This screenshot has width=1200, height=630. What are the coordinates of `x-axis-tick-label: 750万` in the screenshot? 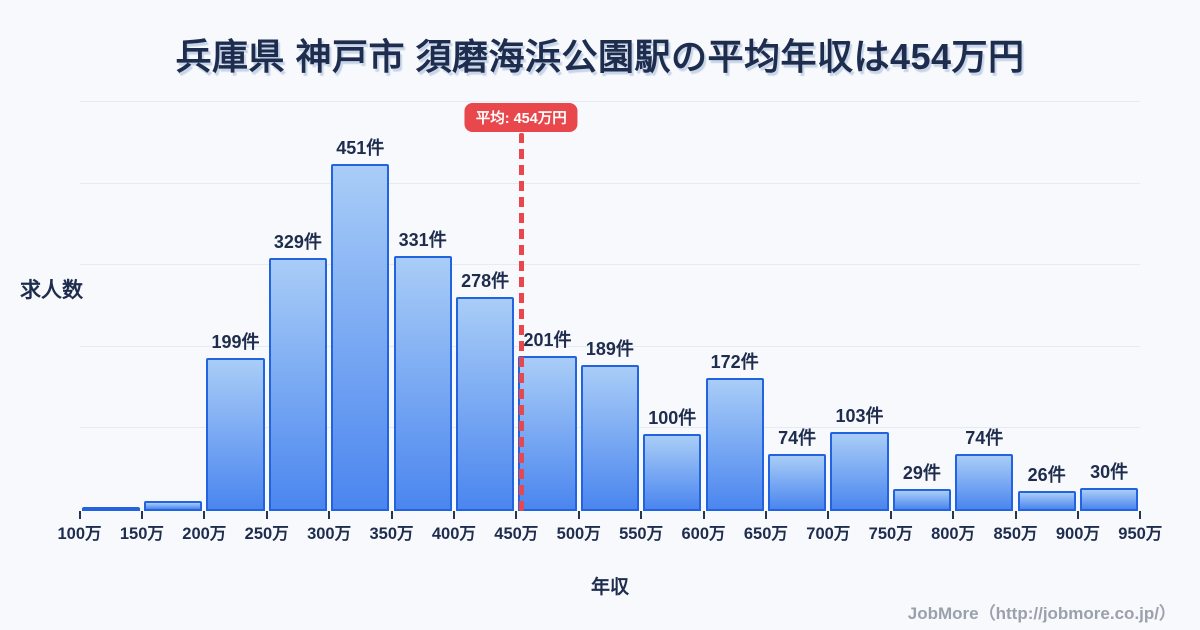 It's located at (890, 534).